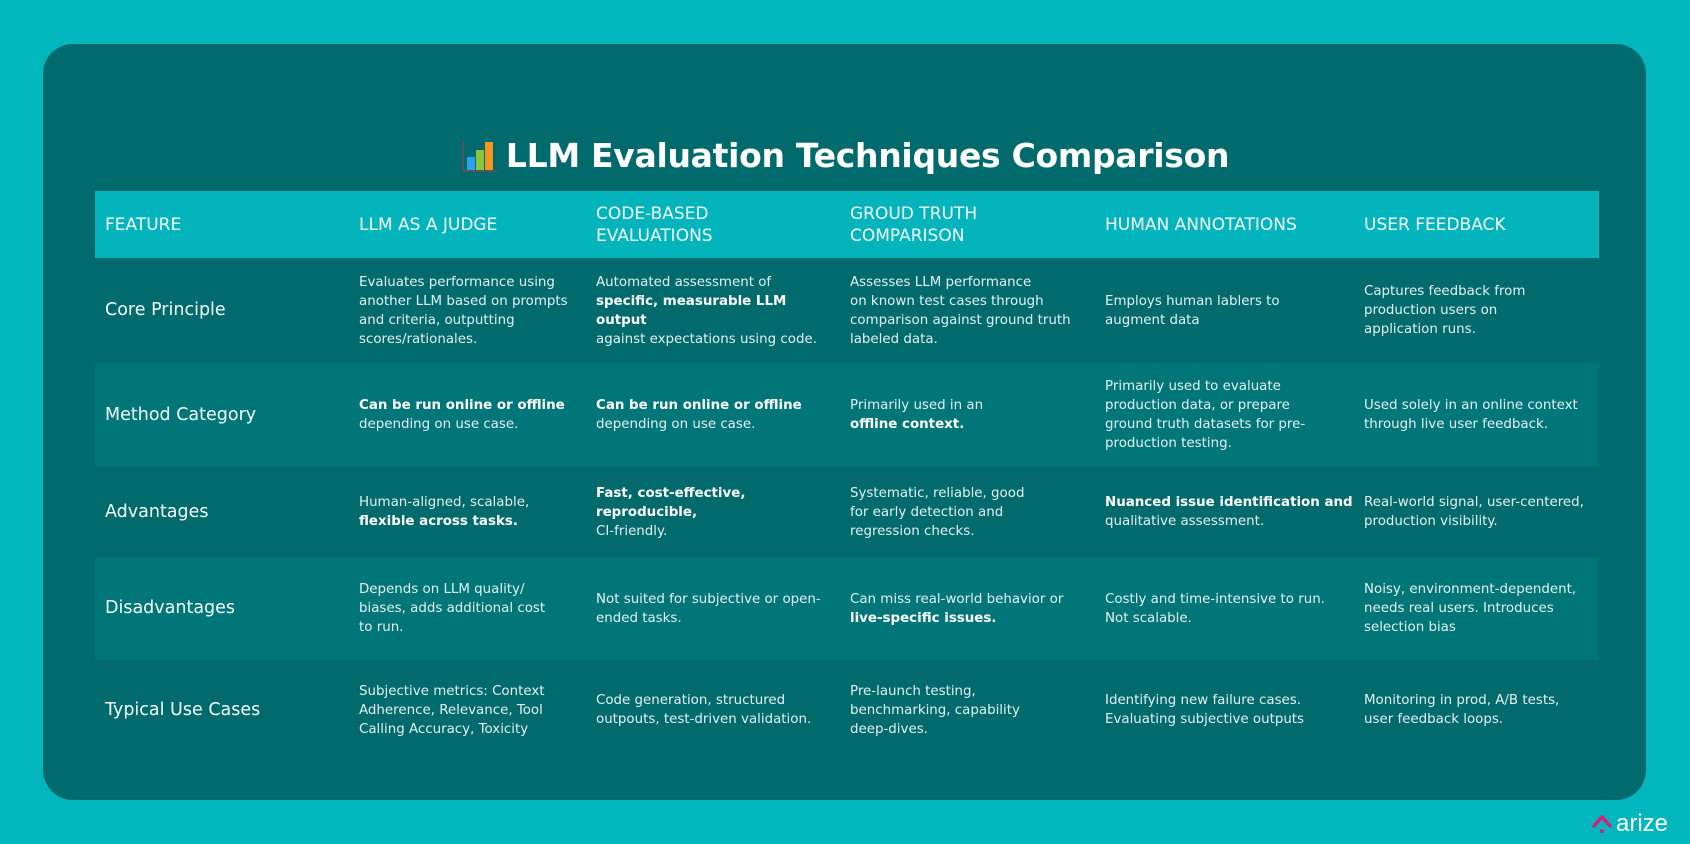  Describe the element at coordinates (1192, 310) in the screenshot. I see `cell-text: Employs human lablers to augment data` at that location.